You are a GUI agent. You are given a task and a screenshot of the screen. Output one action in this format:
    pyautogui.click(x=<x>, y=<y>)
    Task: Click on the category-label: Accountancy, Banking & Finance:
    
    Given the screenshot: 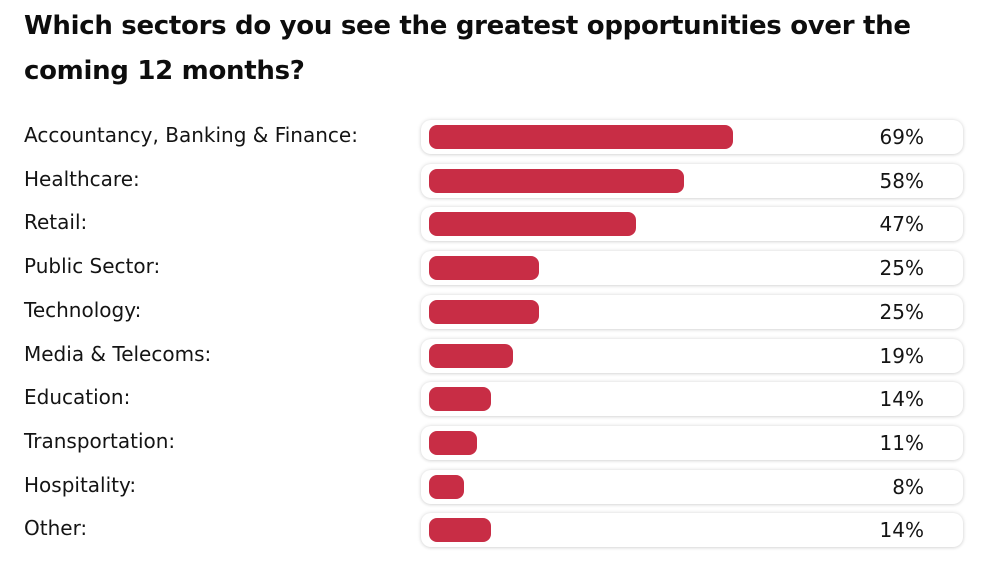 What is the action you would take?
    pyautogui.click(x=191, y=135)
    